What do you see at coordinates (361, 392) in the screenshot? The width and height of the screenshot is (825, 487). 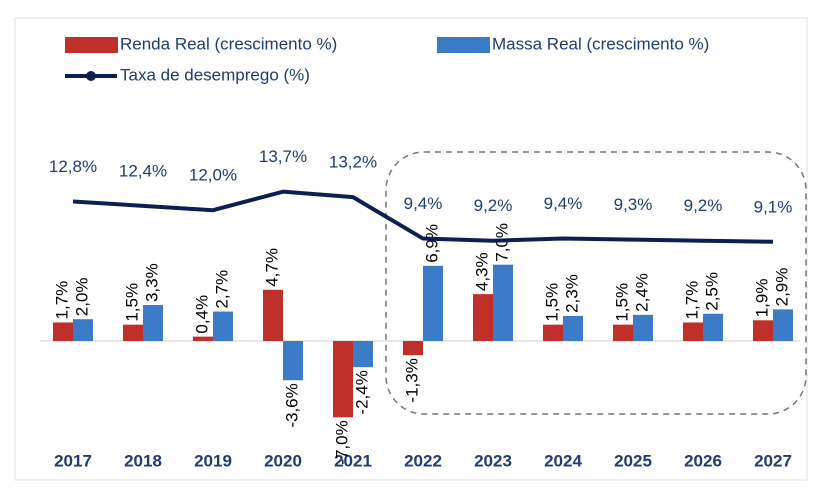 I see `data-label: -2,4%` at bounding box center [361, 392].